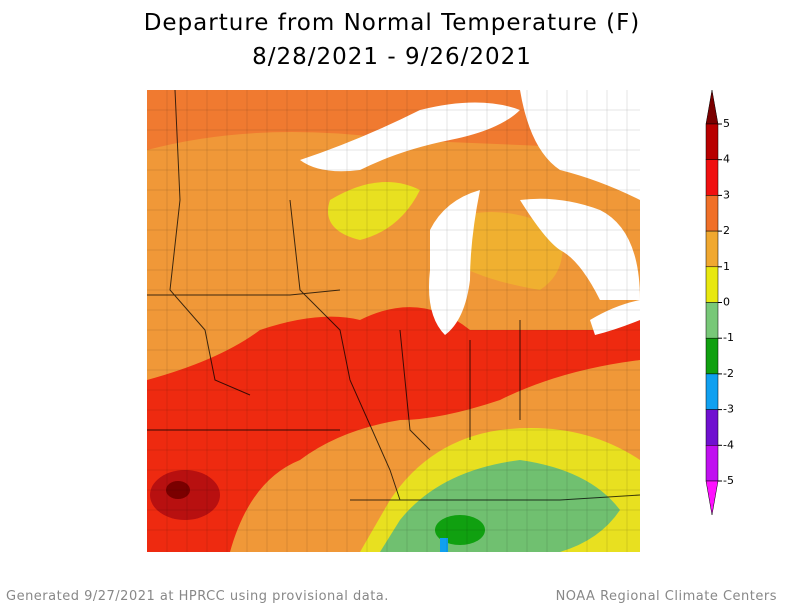 The height and width of the screenshot is (606, 785). I want to click on region-lightorange, so click(506, 251).